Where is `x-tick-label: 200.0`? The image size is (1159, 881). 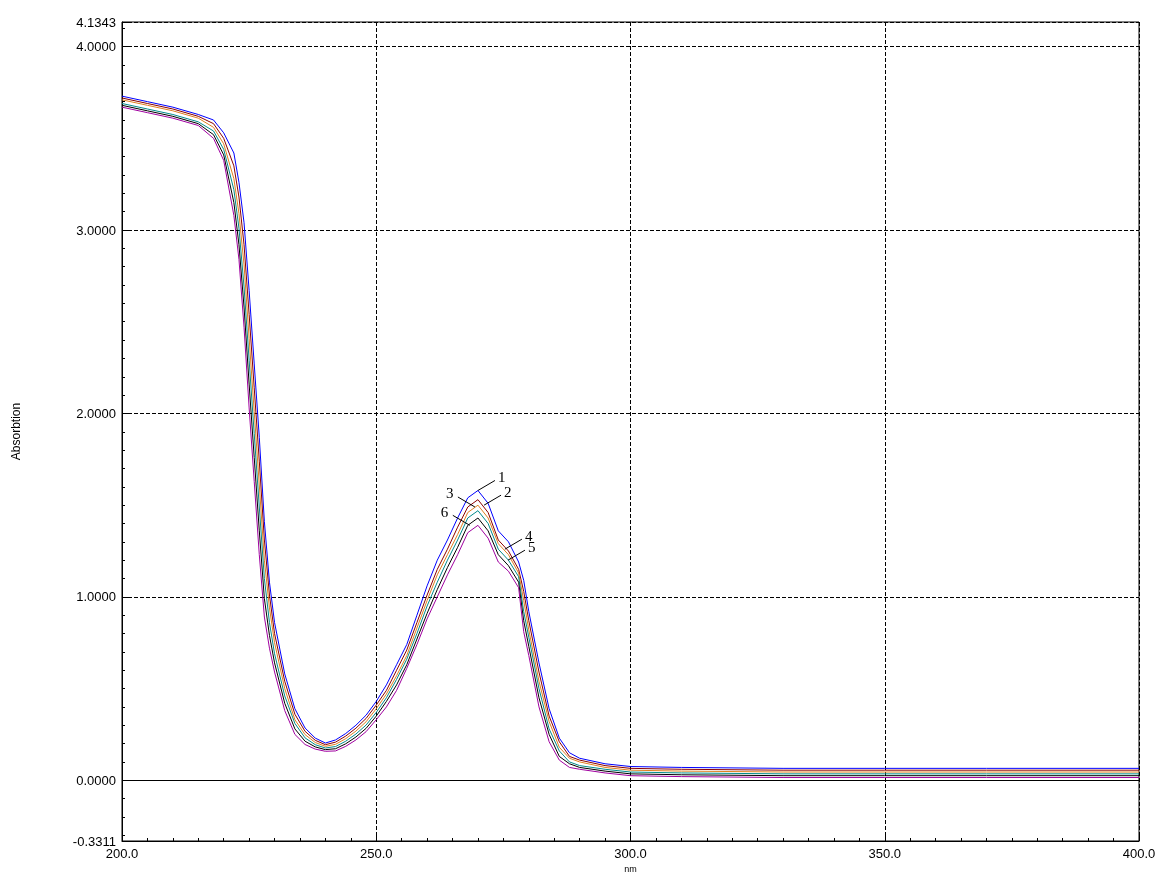
x-tick-label: 200.0 is located at coordinates (122, 853).